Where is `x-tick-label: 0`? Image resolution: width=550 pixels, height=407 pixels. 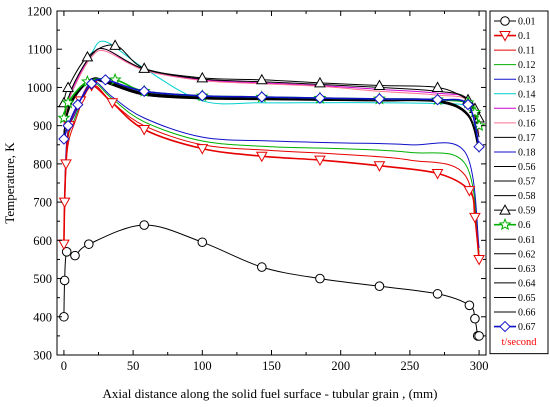 x-tick-label: 0 is located at coordinates (64, 366).